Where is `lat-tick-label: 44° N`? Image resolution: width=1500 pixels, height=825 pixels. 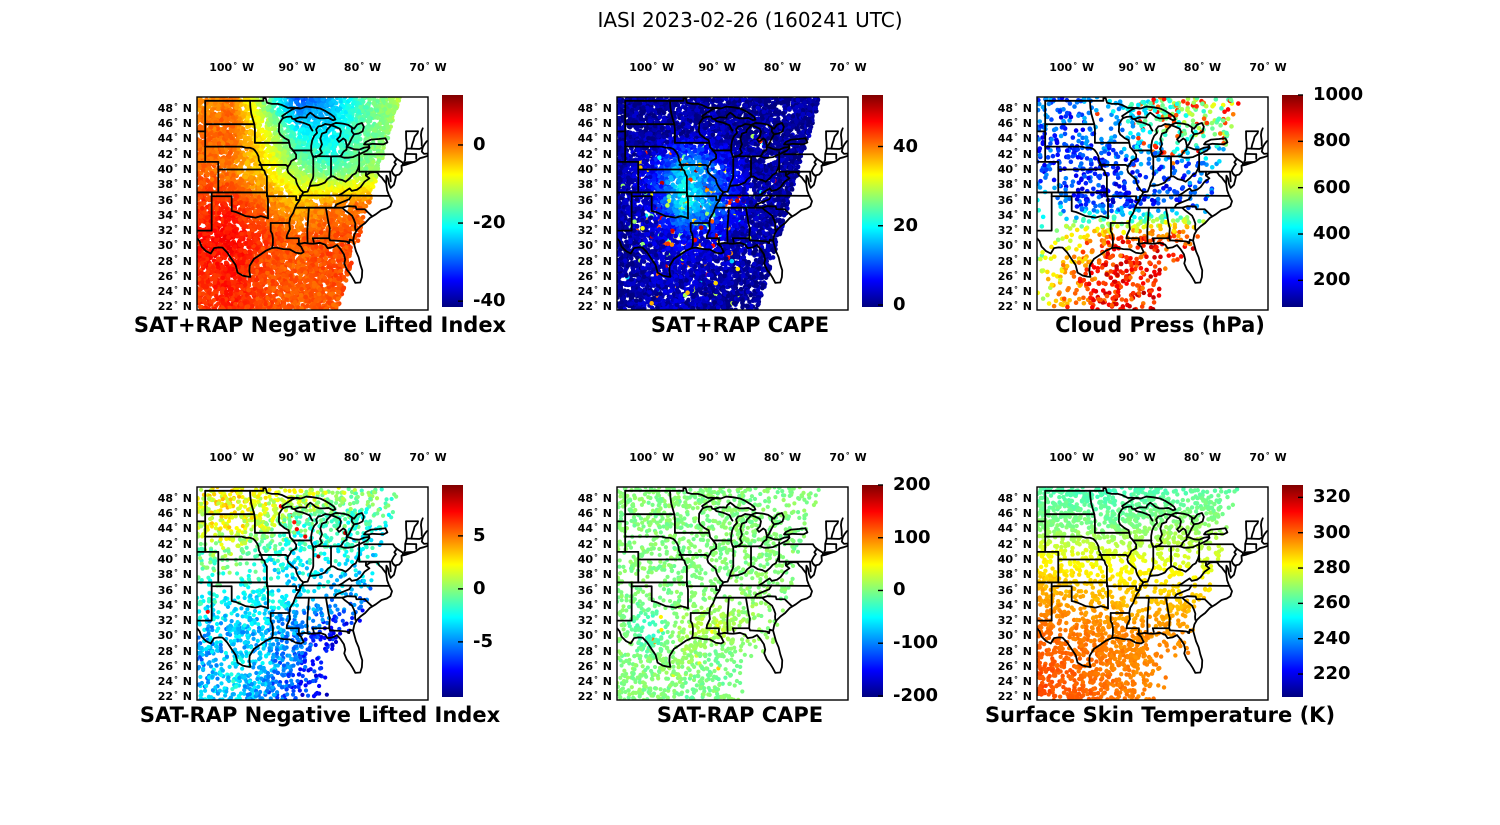
lat-tick-label: 44° N is located at coordinates (1014, 139).